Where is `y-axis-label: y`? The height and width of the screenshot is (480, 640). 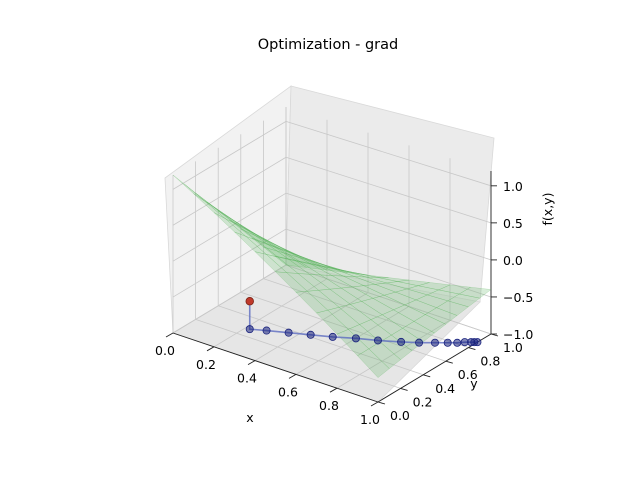
y-axis-label: y is located at coordinates (474, 383).